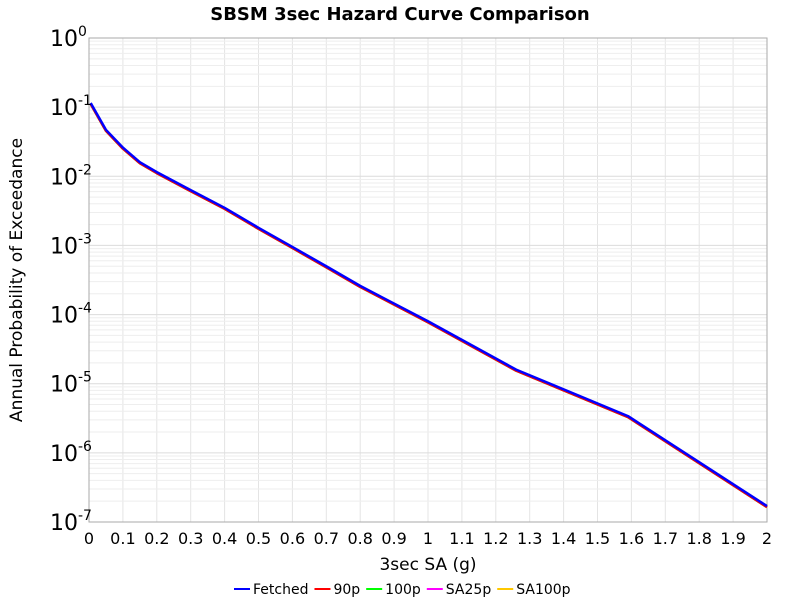 The width and height of the screenshot is (800, 600). I want to click on legend-item-100p: 100p, so click(393, 590).